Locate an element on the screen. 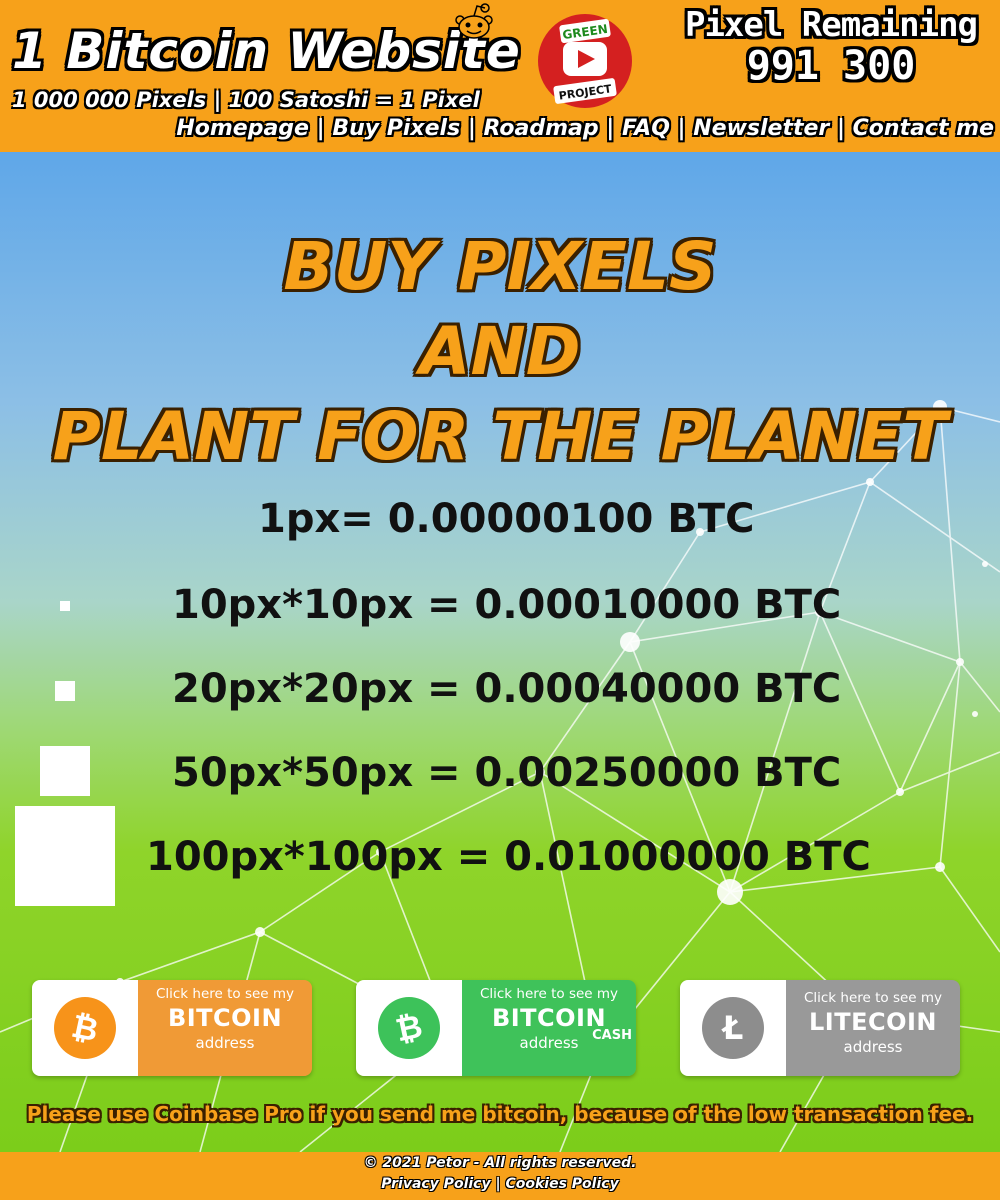 This screenshot has height=1200, width=1000. policy-links: Privacy Policy | Cookies Policy is located at coordinates (500, 1184).